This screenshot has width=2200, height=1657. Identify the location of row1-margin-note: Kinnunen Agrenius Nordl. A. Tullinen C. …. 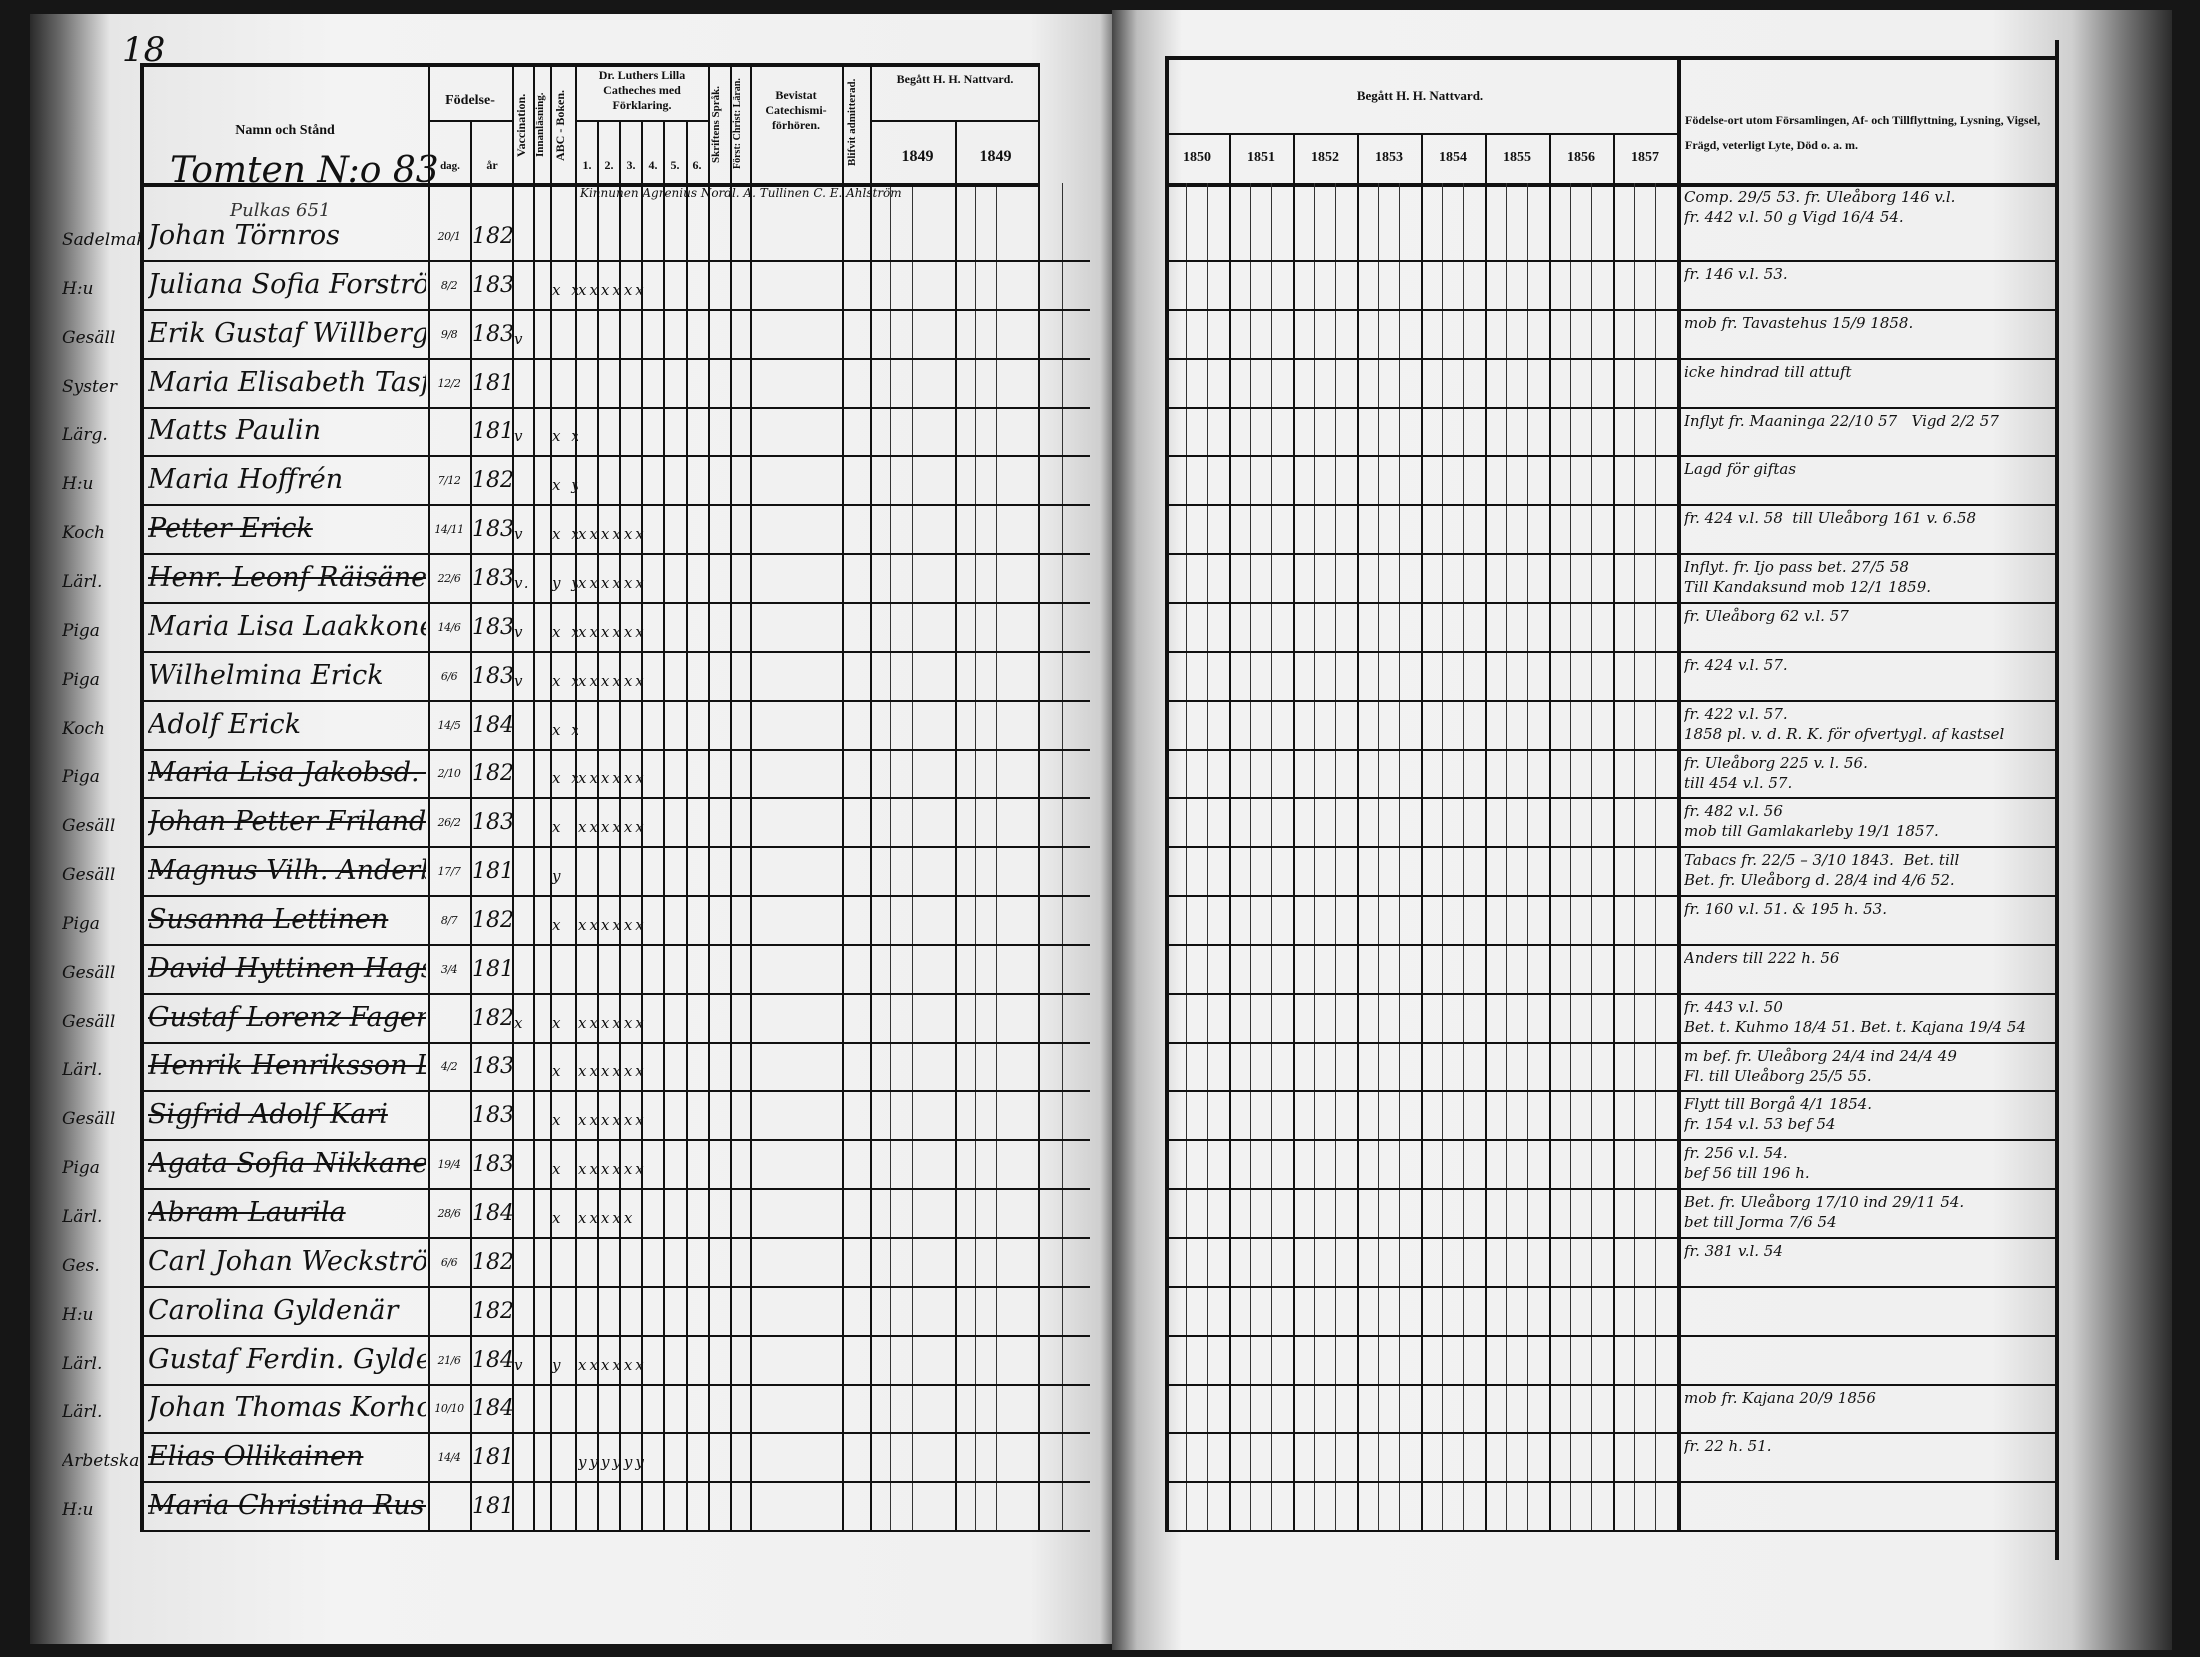
(741, 193).